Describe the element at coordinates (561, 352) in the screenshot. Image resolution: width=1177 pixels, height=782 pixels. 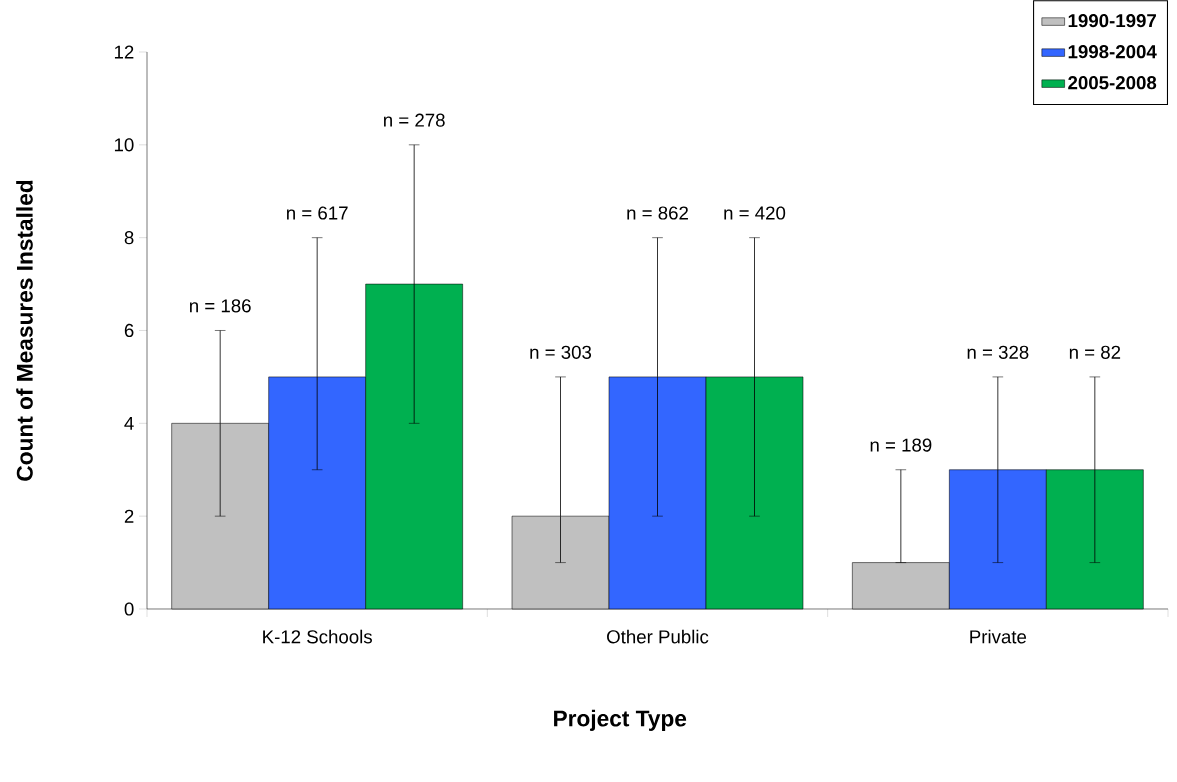
I see `annotation: n = 303` at that location.